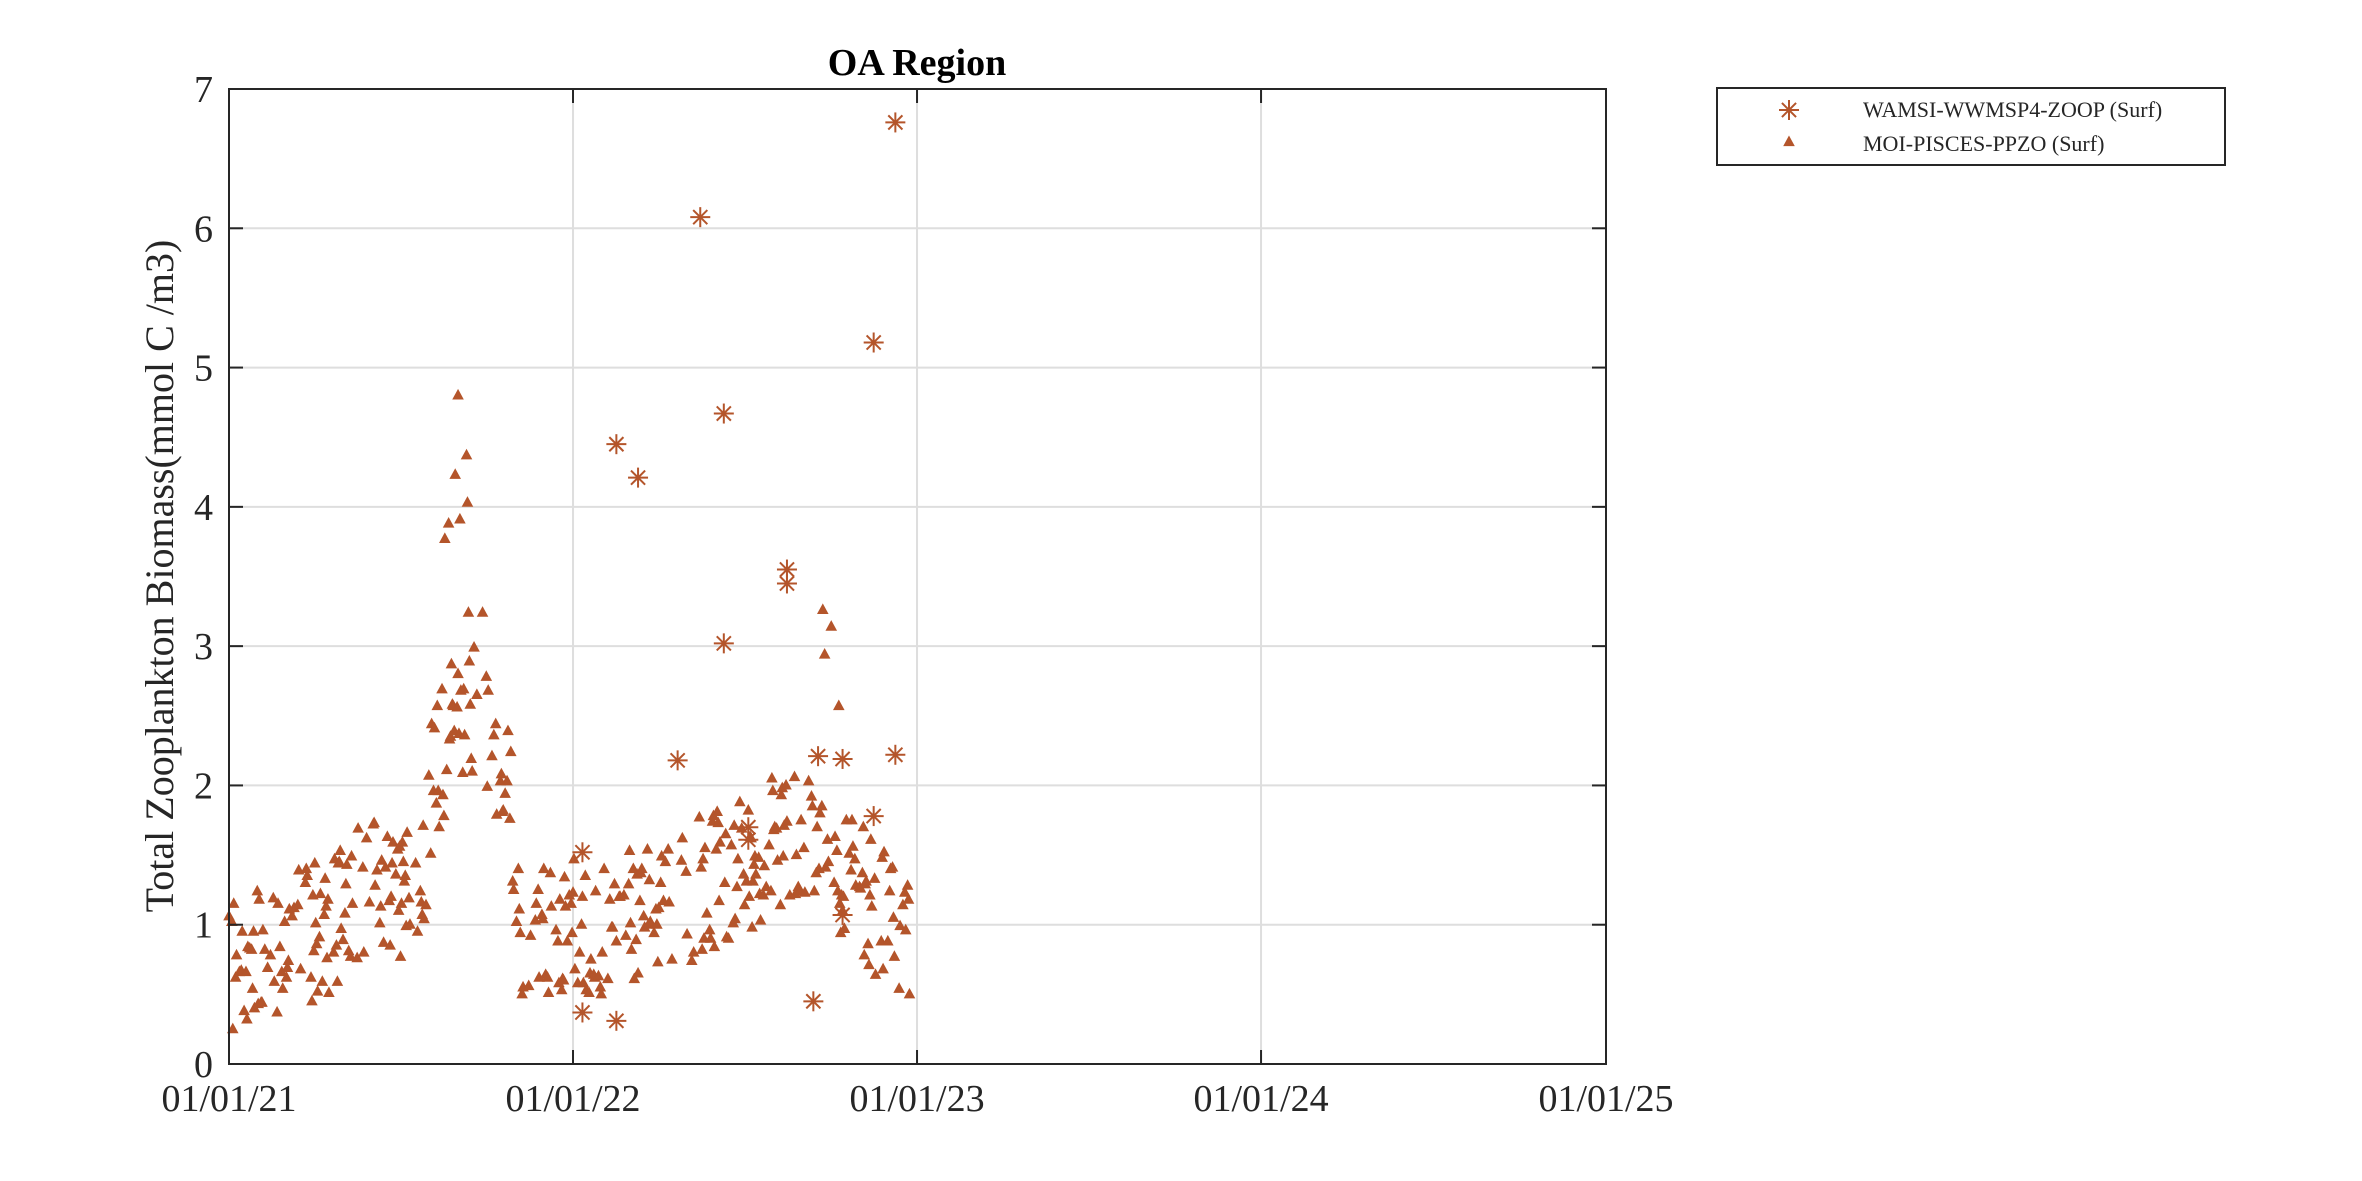 The width and height of the screenshot is (2362, 1181). What do you see at coordinates (203, 647) in the screenshot?
I see `y-tick-label: 3` at bounding box center [203, 647].